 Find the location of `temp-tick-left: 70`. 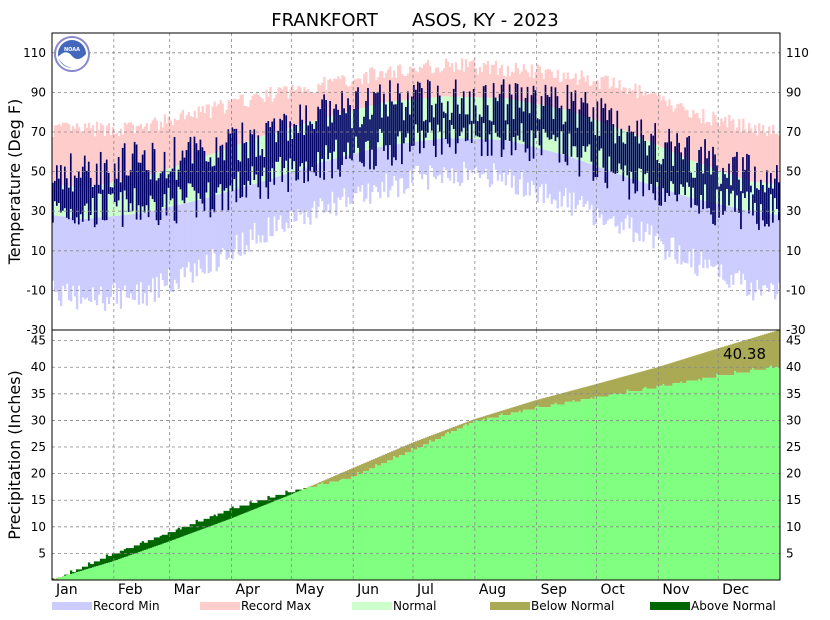

temp-tick-left: 70 is located at coordinates (38, 132).